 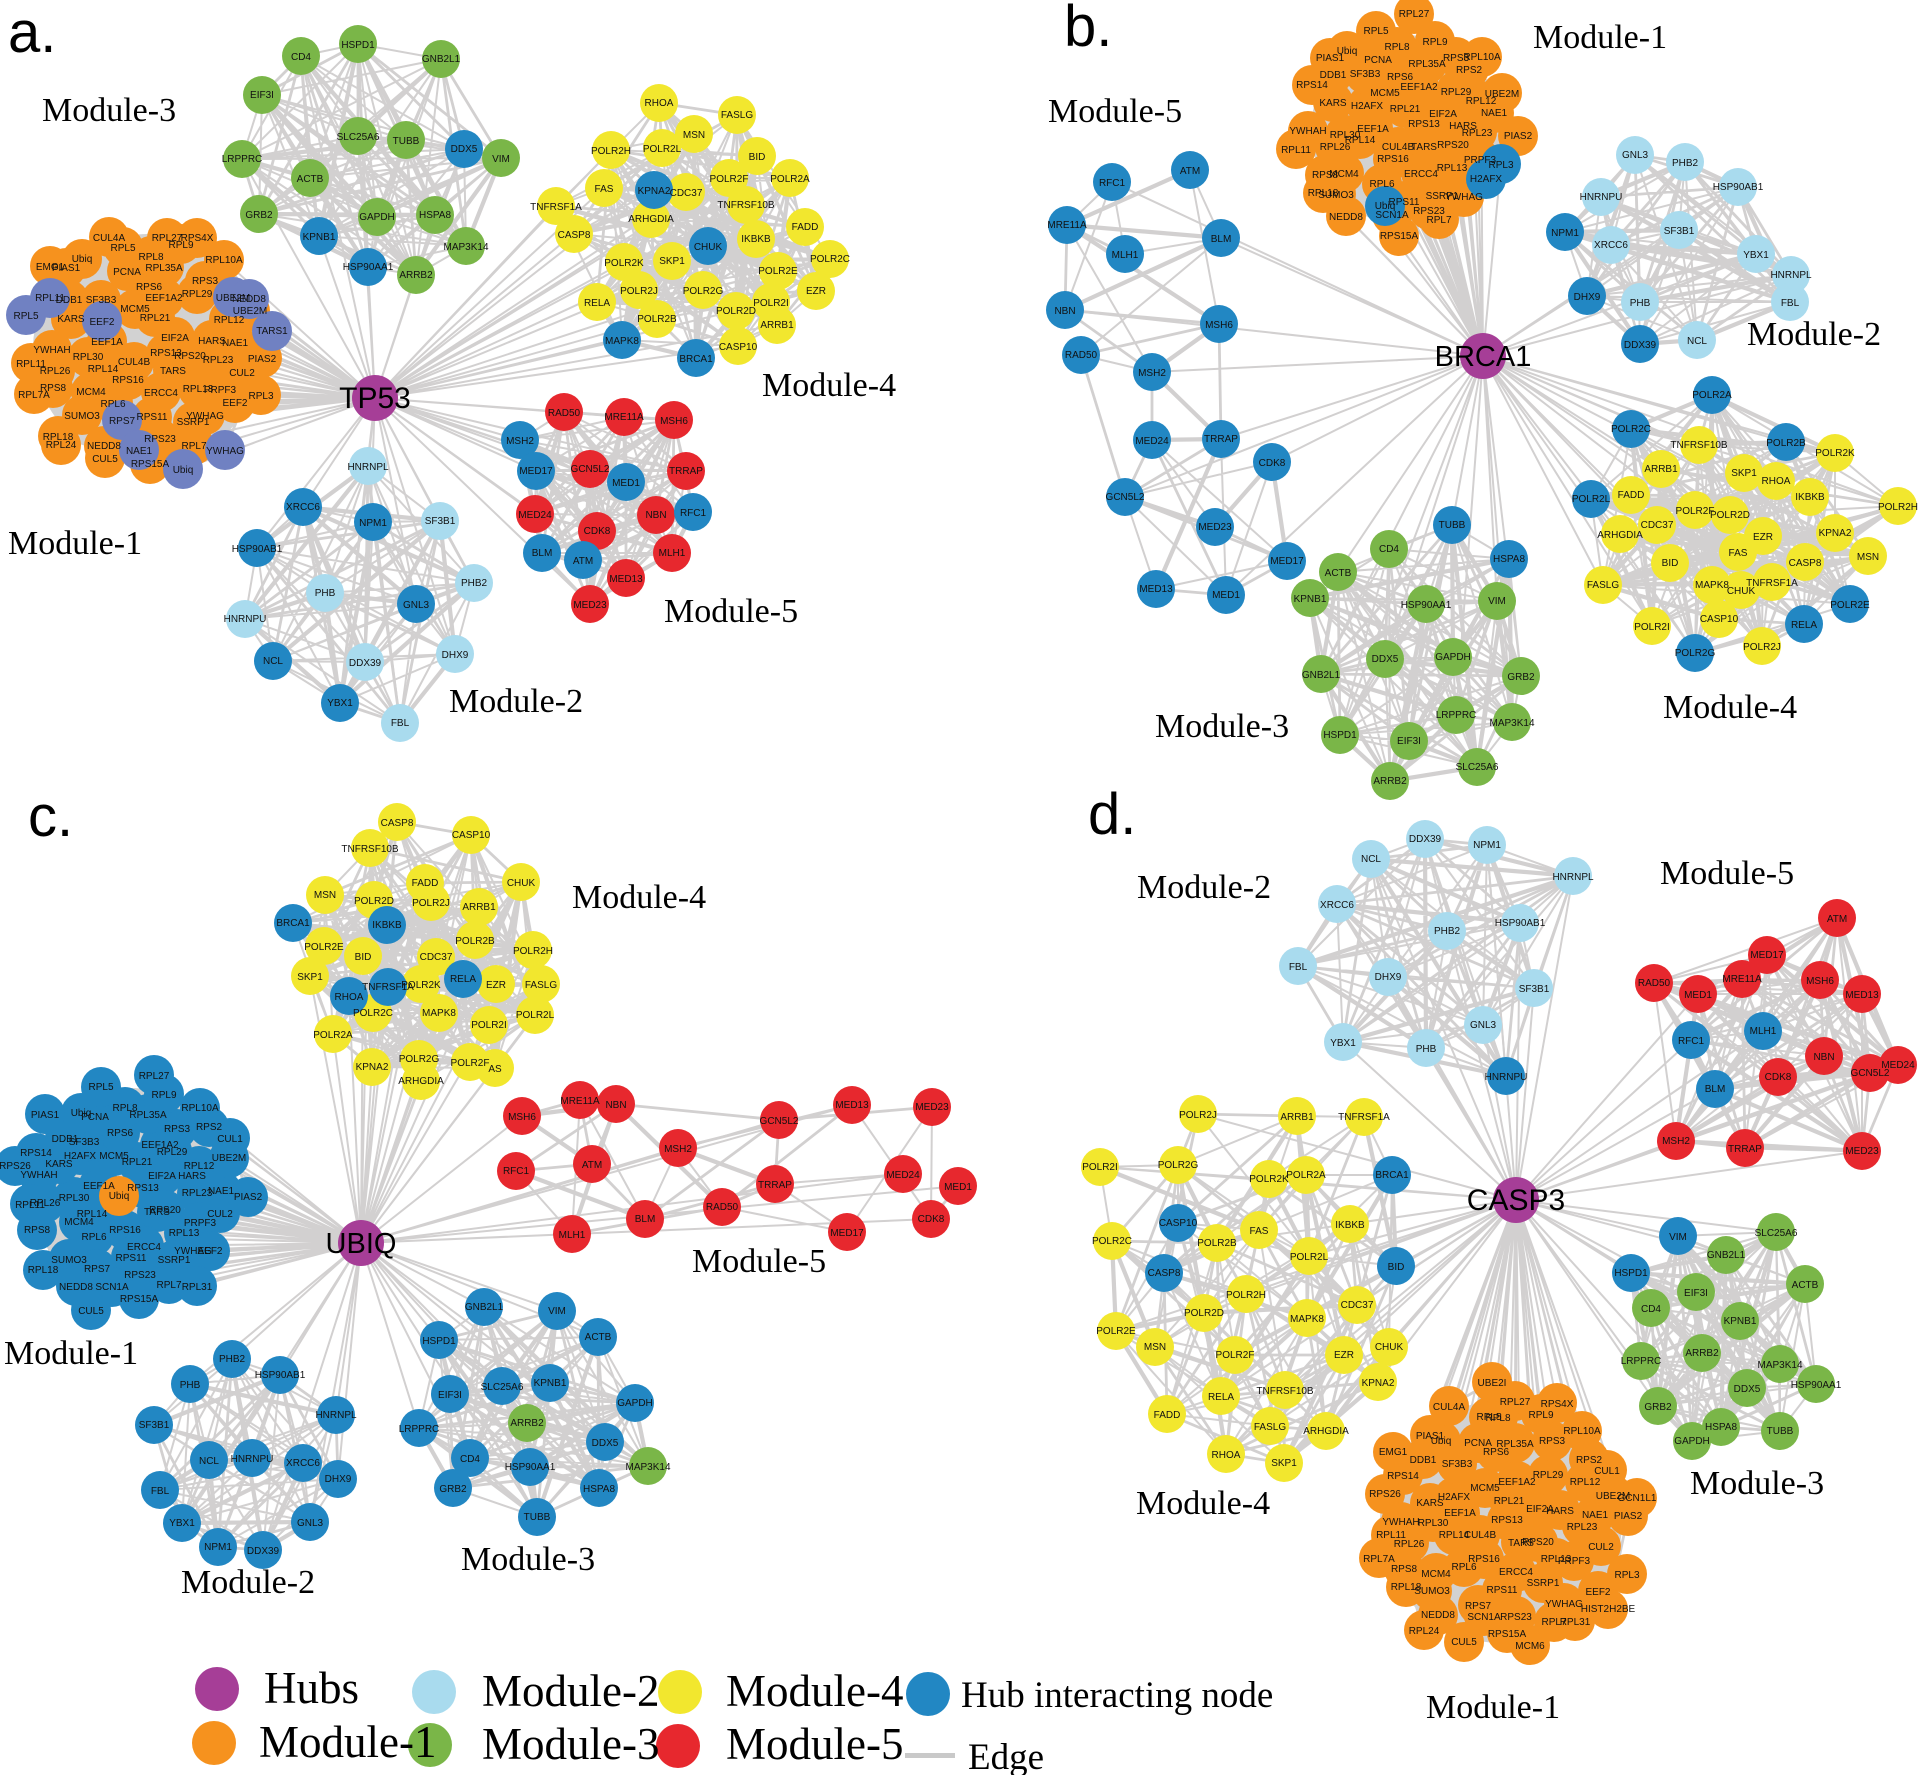 I want to click on svg-text: Hubs, so click(x=311, y=1688).